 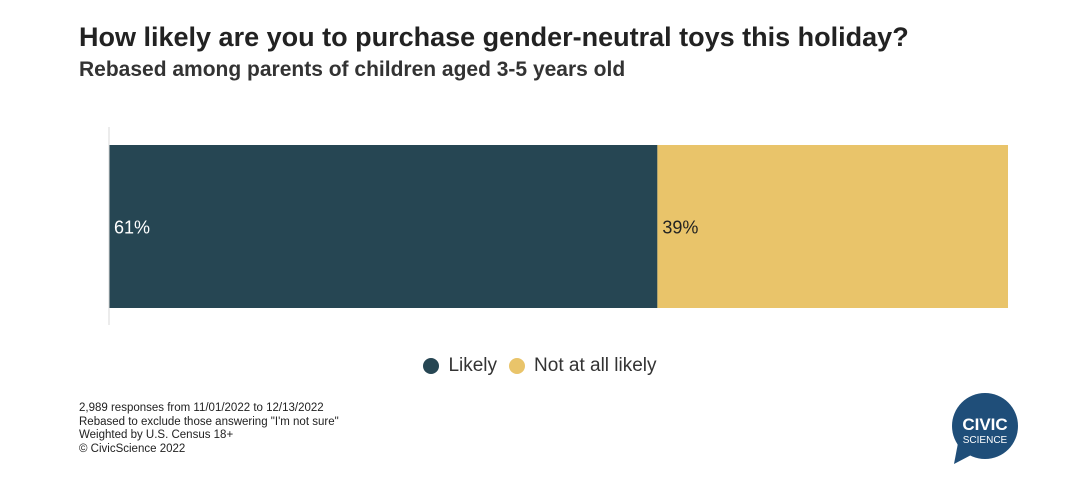 What do you see at coordinates (832, 226) in the screenshot?
I see `bar-segment-not-at-all-likely` at bounding box center [832, 226].